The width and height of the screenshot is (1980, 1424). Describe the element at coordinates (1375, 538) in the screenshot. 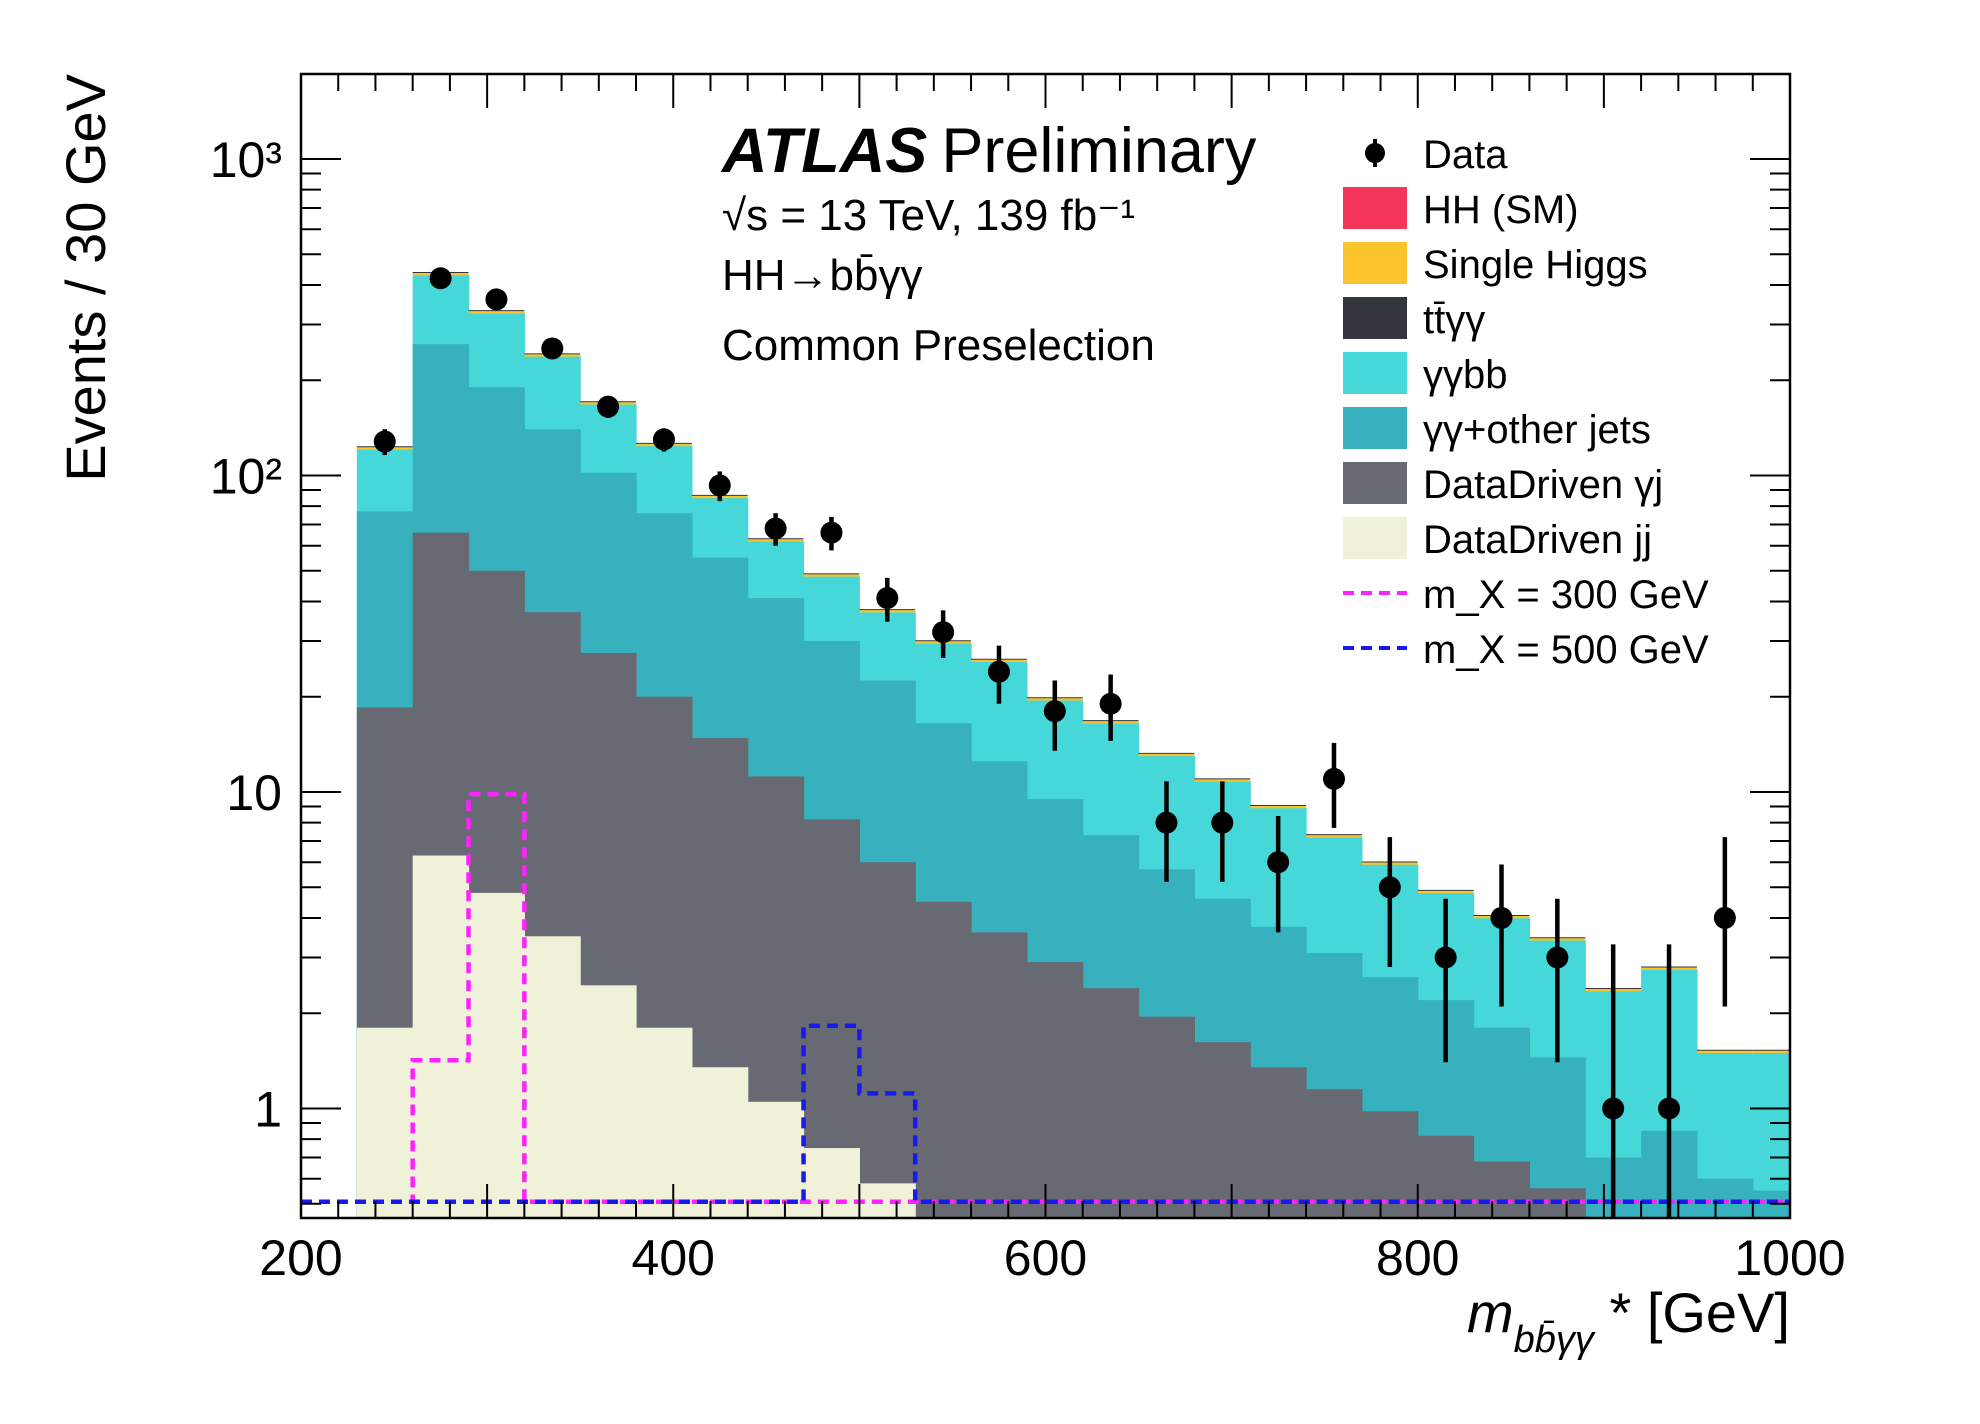

I see `legend-swatch-dd_jj` at that location.